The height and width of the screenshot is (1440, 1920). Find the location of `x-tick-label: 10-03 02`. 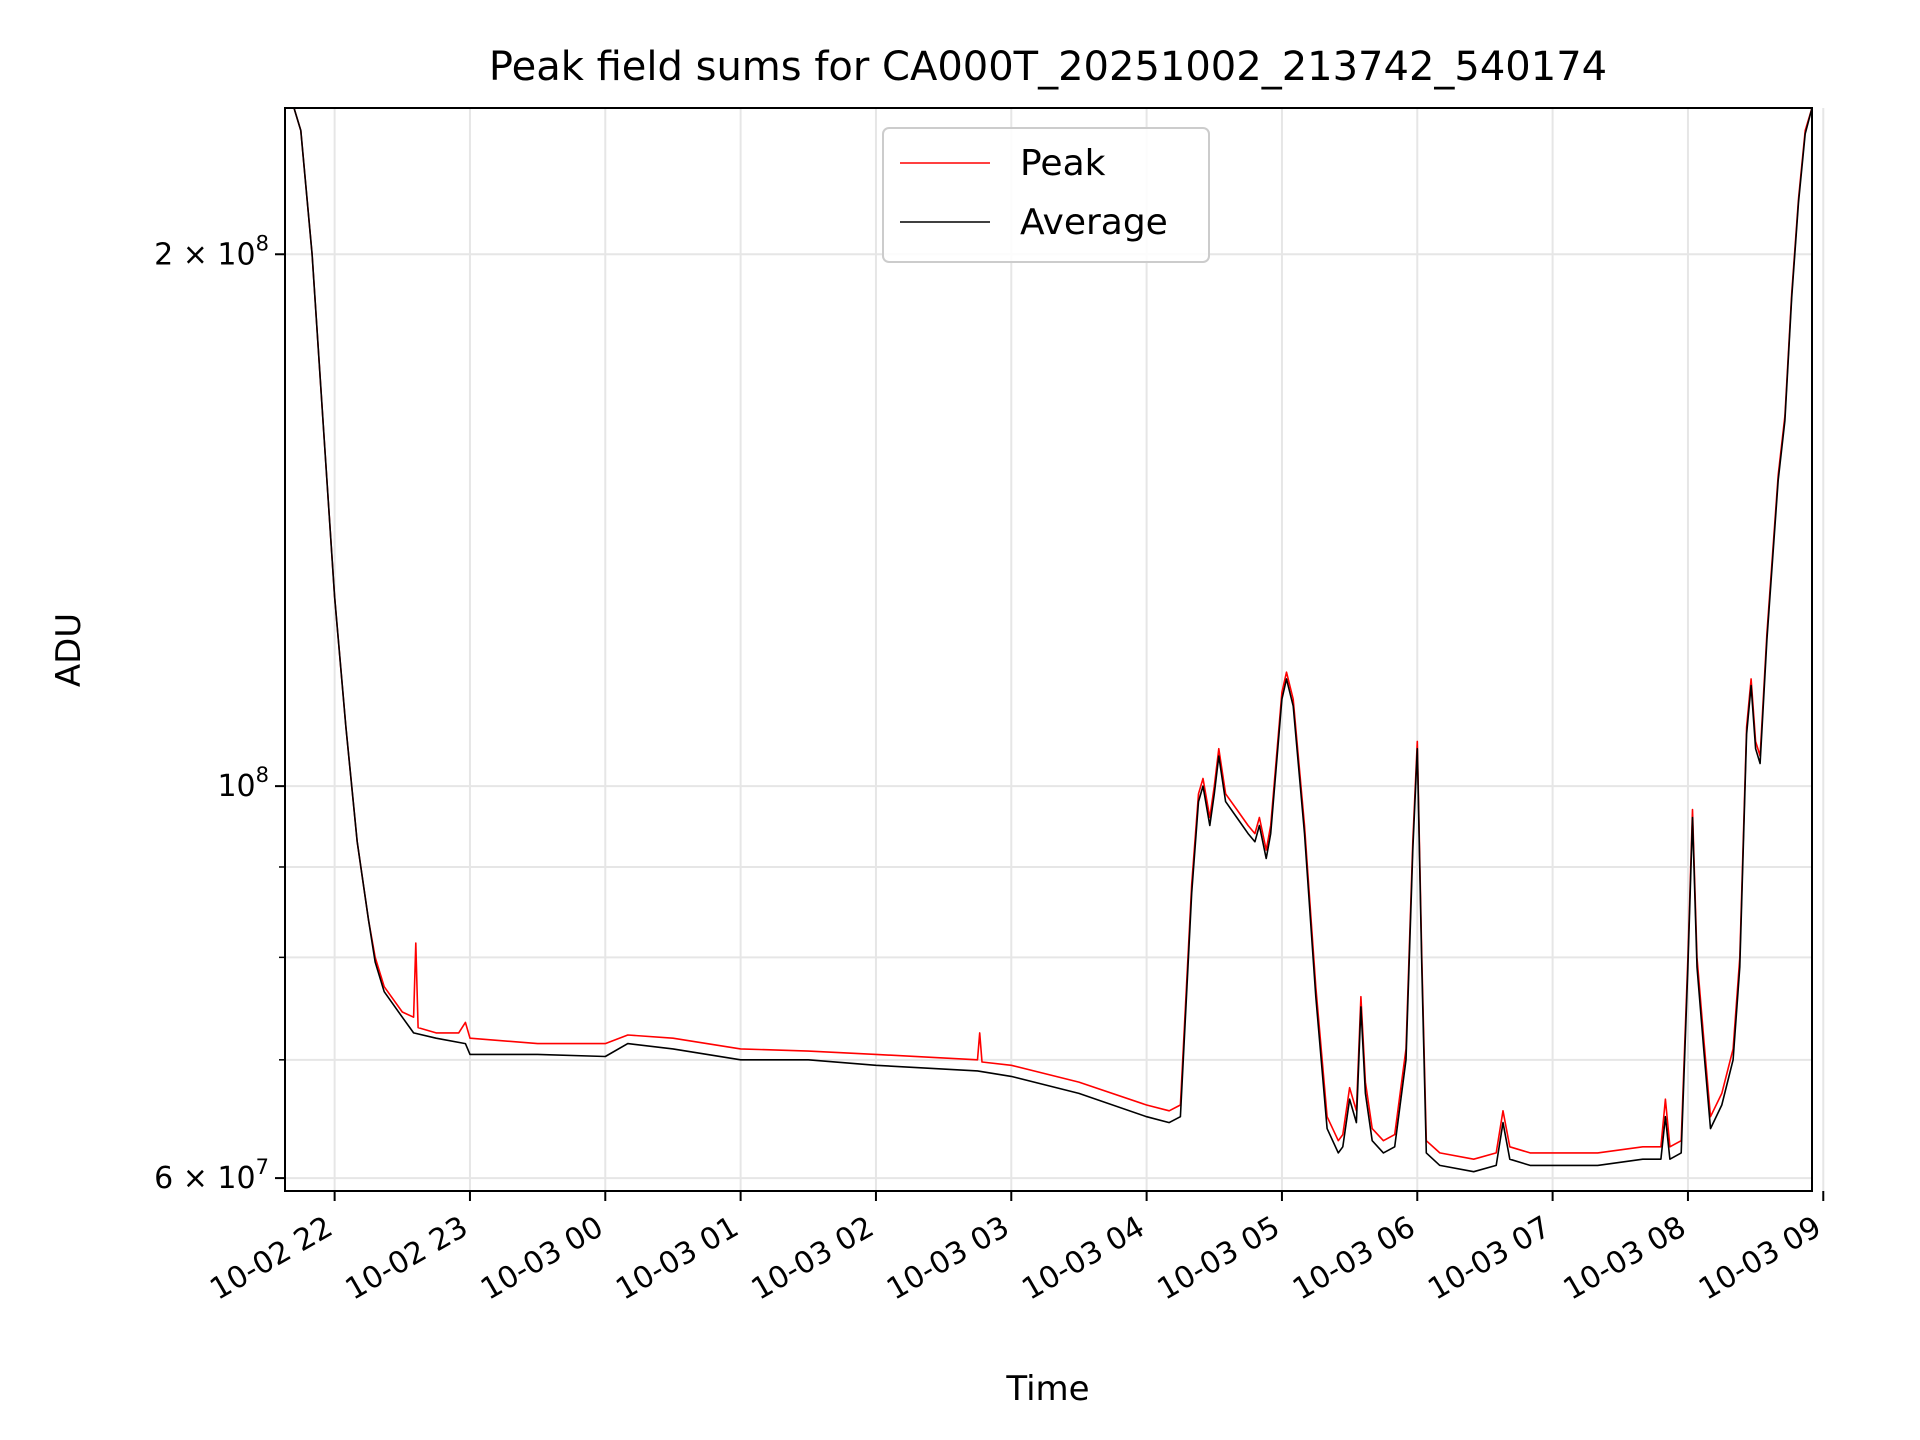

x-tick-label: 10-03 02 is located at coordinates (813, 1259).